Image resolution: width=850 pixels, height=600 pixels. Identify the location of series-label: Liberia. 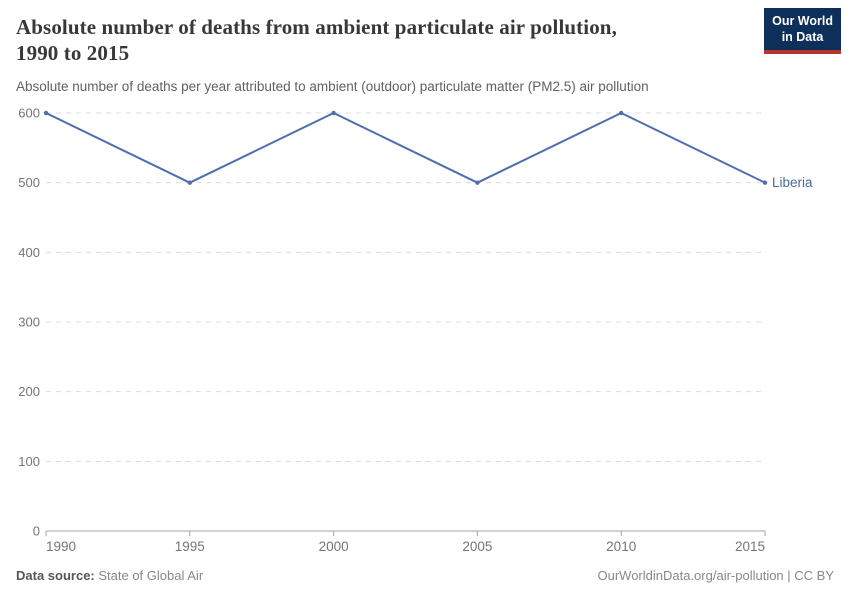
(792, 182).